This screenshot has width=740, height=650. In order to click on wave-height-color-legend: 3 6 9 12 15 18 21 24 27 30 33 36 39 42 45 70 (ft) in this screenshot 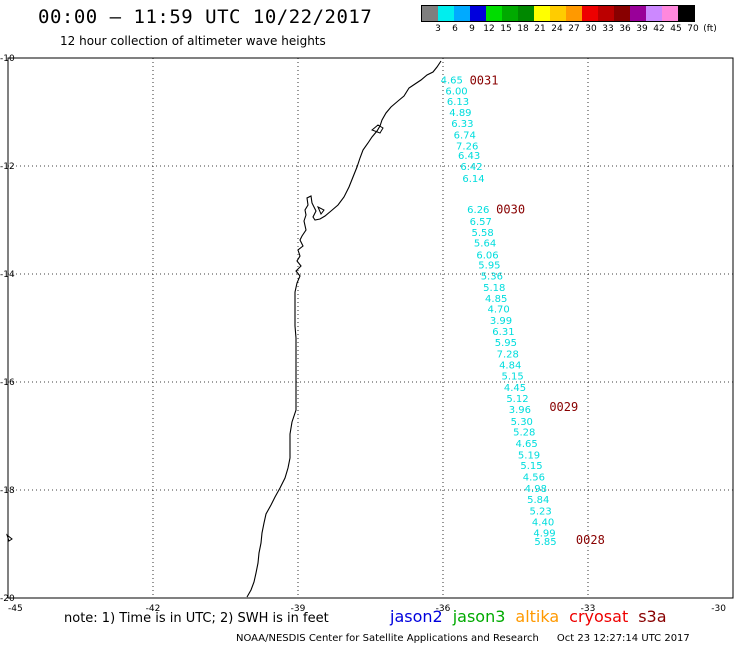, I will do `click(569, 20)`.